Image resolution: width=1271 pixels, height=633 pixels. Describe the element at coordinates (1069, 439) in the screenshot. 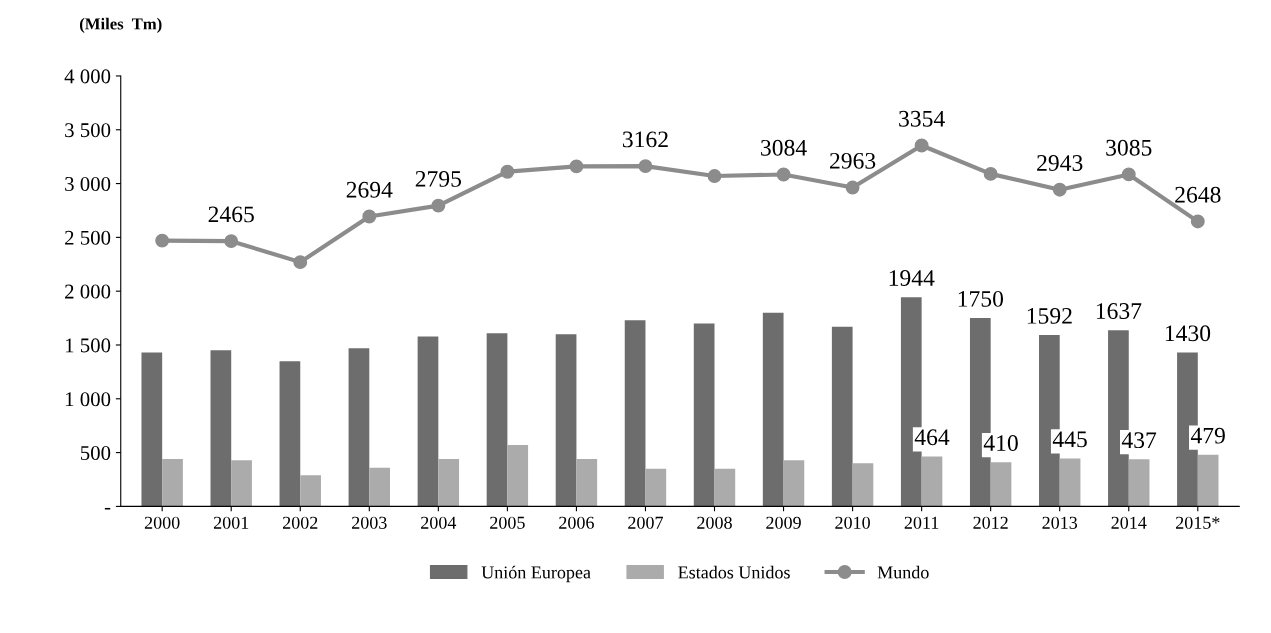

I see `data-label: 445` at that location.